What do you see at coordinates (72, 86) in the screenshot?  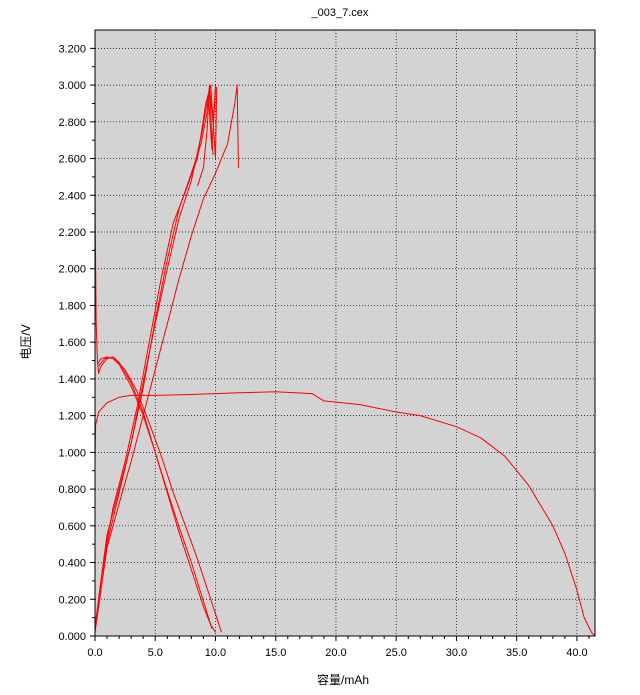 I see `y-tick-label: 3.000` at bounding box center [72, 86].